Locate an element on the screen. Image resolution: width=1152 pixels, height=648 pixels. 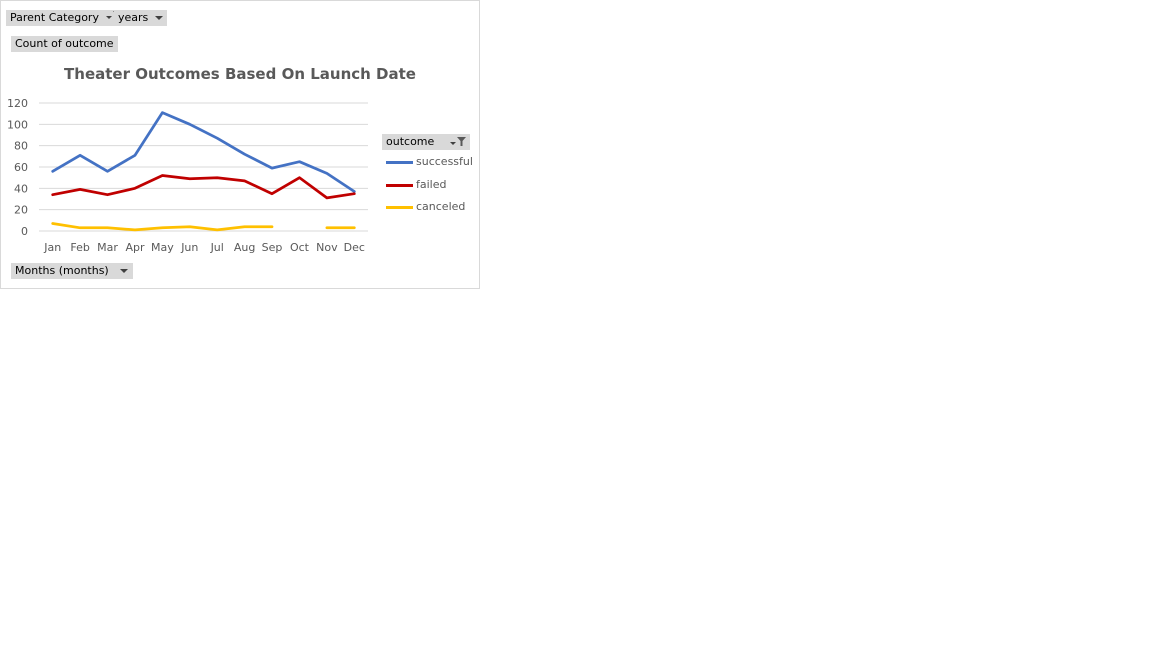
parent-category-label: Parent Category is located at coordinates (54, 17).